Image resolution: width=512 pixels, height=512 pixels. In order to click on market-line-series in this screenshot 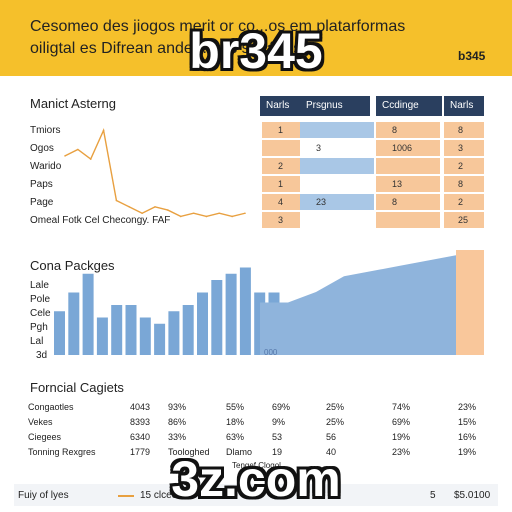, I will do `click(155, 173)`.